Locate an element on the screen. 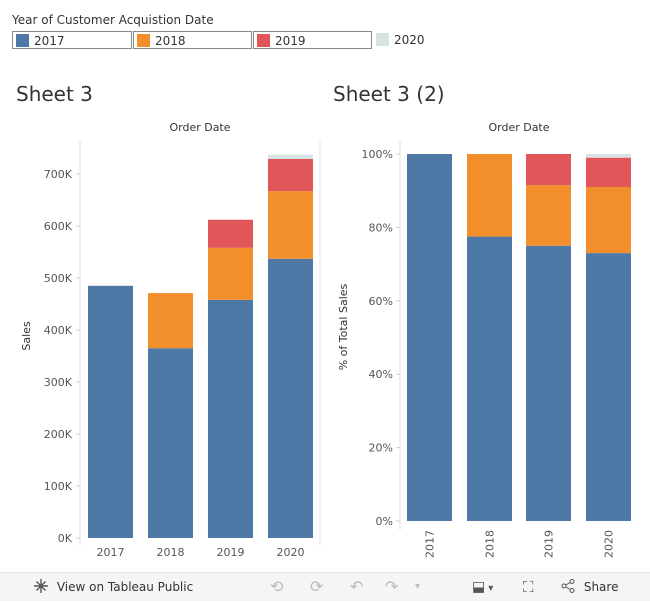 Image resolution: width=650 pixels, height=603 pixels. chart1-bar-2020-series-2018 is located at coordinates (290, 225).